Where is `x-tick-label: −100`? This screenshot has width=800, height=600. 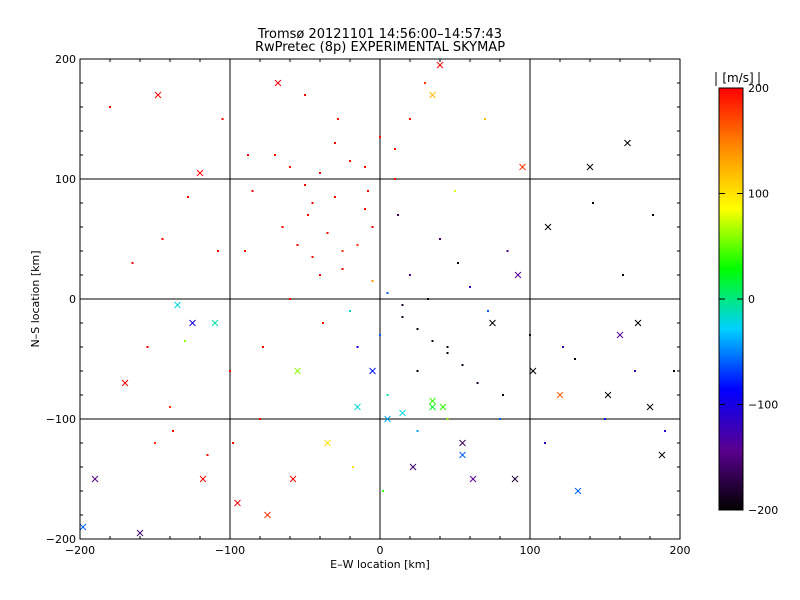 x-tick-label: −100 is located at coordinates (230, 550).